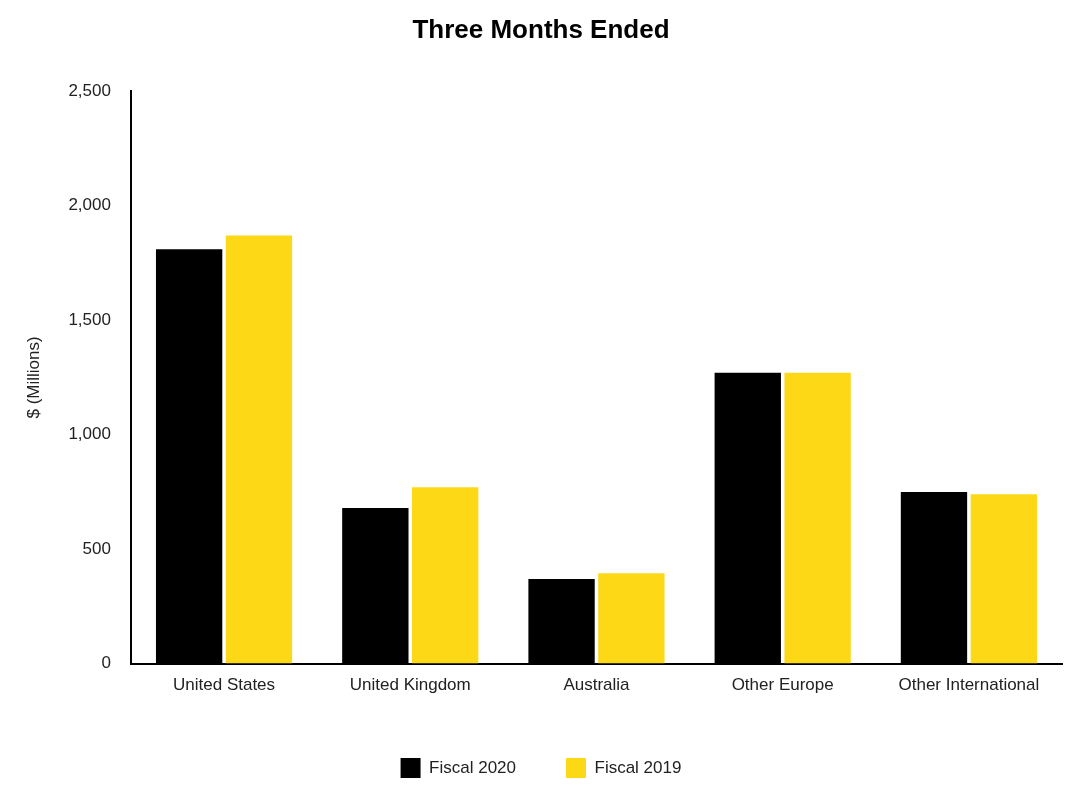  What do you see at coordinates (472, 767) in the screenshot?
I see `legend-label: Fiscal 2020` at bounding box center [472, 767].